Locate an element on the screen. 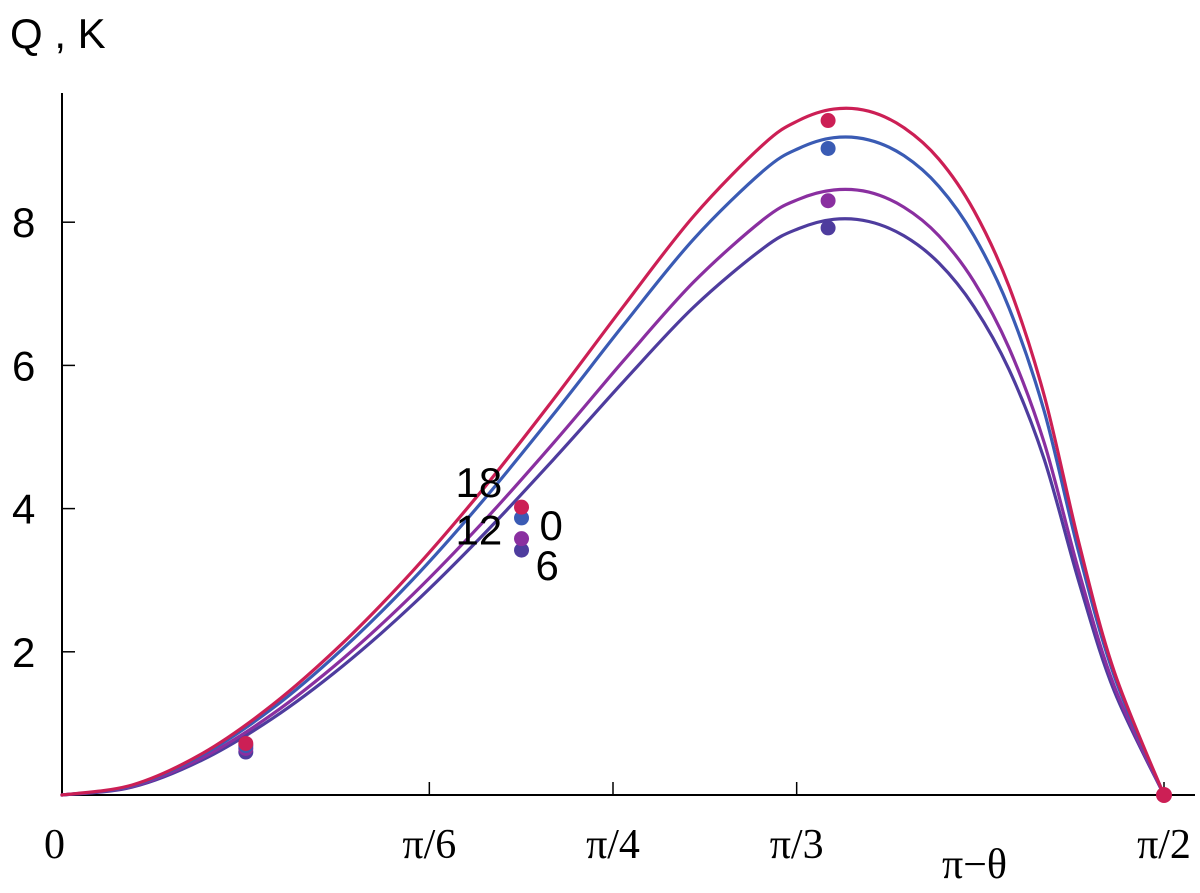 This screenshot has height=893, width=1200. series-label-6: 6 is located at coordinates (547, 565).